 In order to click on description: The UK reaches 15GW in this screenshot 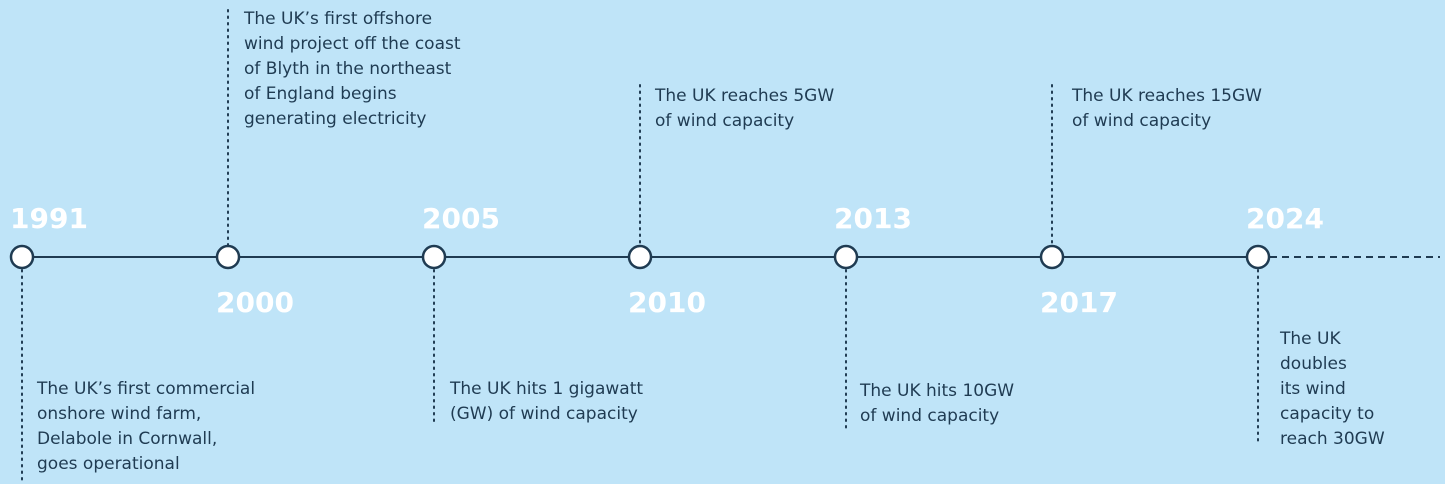, I will do `click(1166, 96)`.